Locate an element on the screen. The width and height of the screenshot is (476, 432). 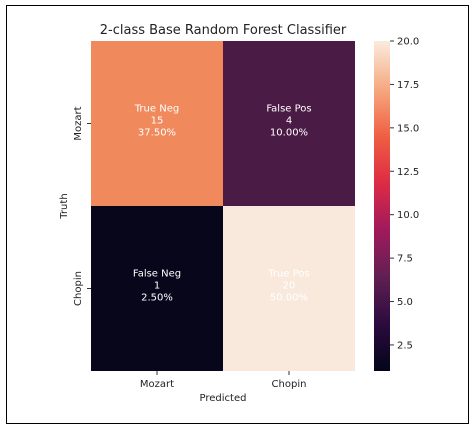
cell-count: 4 is located at coordinates (289, 121).